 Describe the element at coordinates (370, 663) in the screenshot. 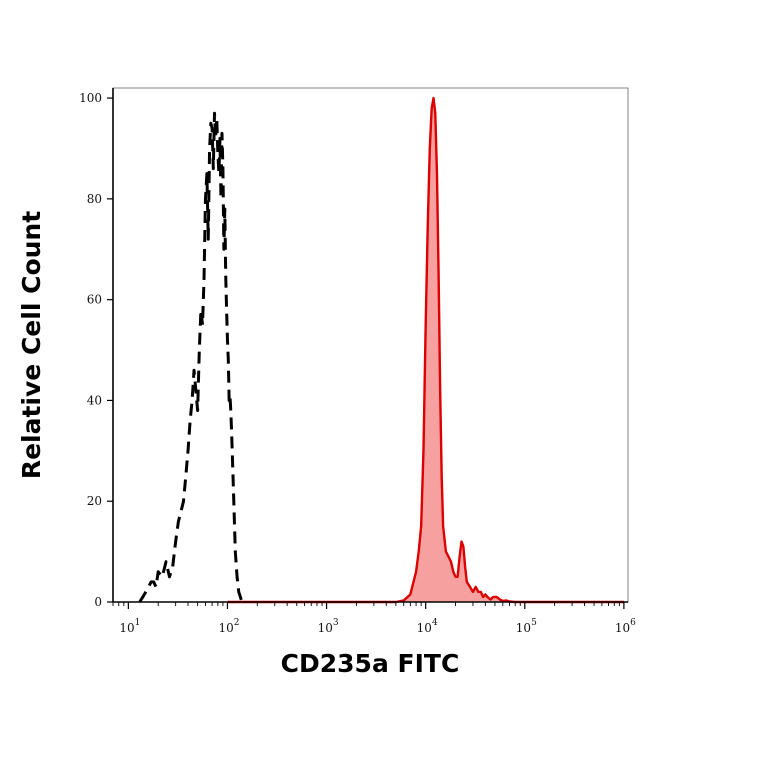

I see `x-axis-title: CD235a FITC` at that location.